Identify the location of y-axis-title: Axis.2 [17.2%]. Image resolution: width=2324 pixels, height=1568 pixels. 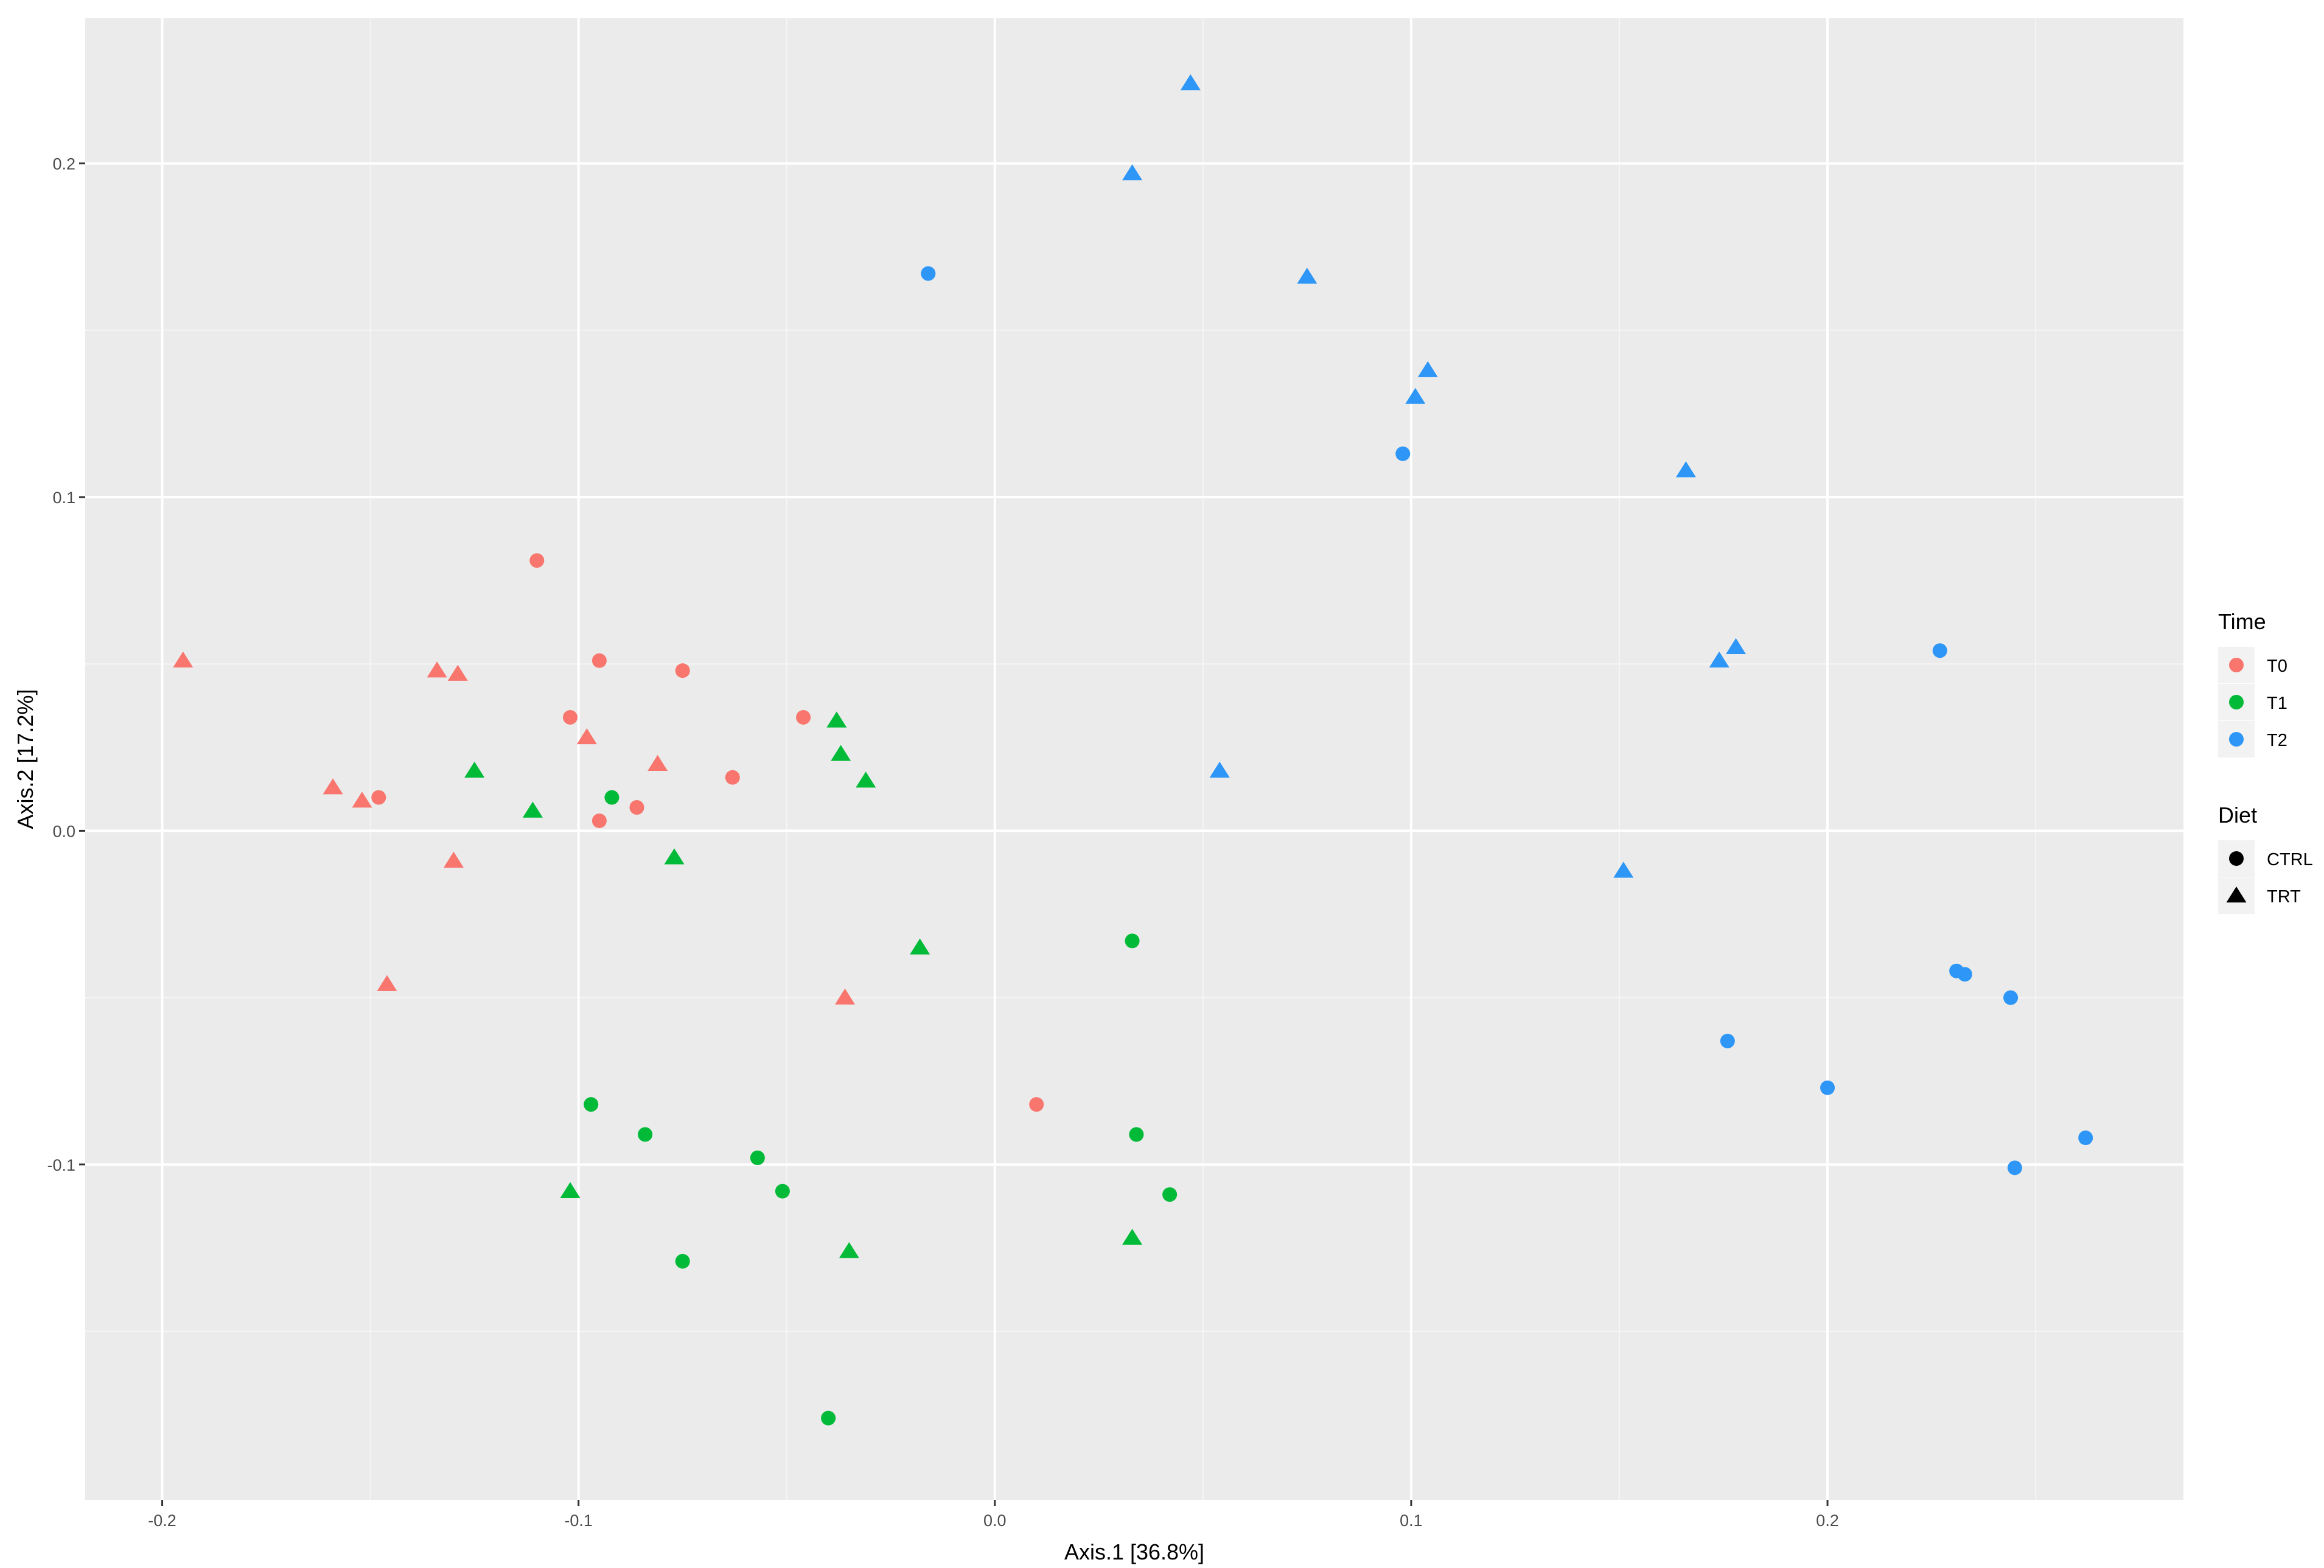
(25, 759).